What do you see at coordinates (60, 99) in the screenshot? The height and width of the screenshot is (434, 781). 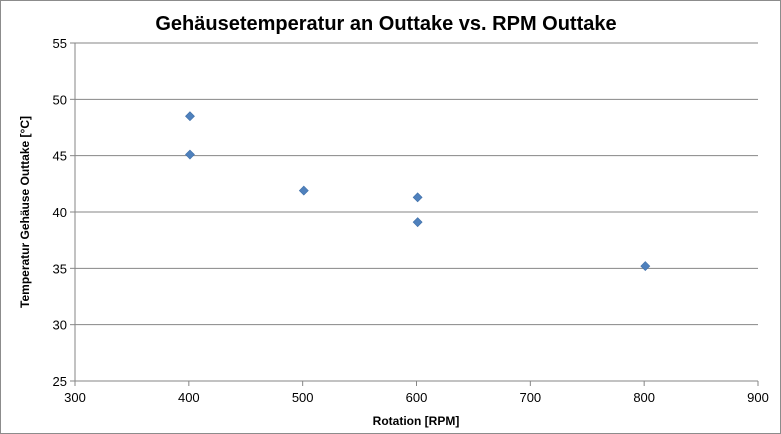 I see `y-tick-label: 50` at bounding box center [60, 99].